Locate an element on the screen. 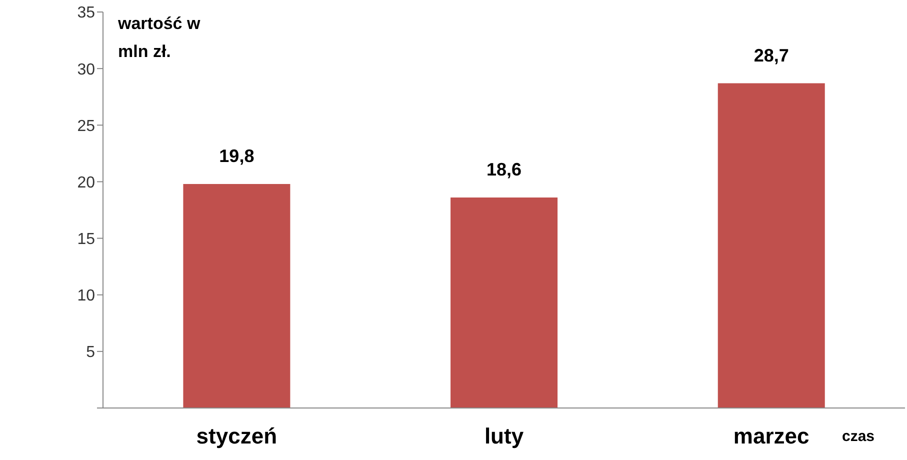 This screenshot has height=460, width=907. data-label: 28,7 is located at coordinates (771, 55).